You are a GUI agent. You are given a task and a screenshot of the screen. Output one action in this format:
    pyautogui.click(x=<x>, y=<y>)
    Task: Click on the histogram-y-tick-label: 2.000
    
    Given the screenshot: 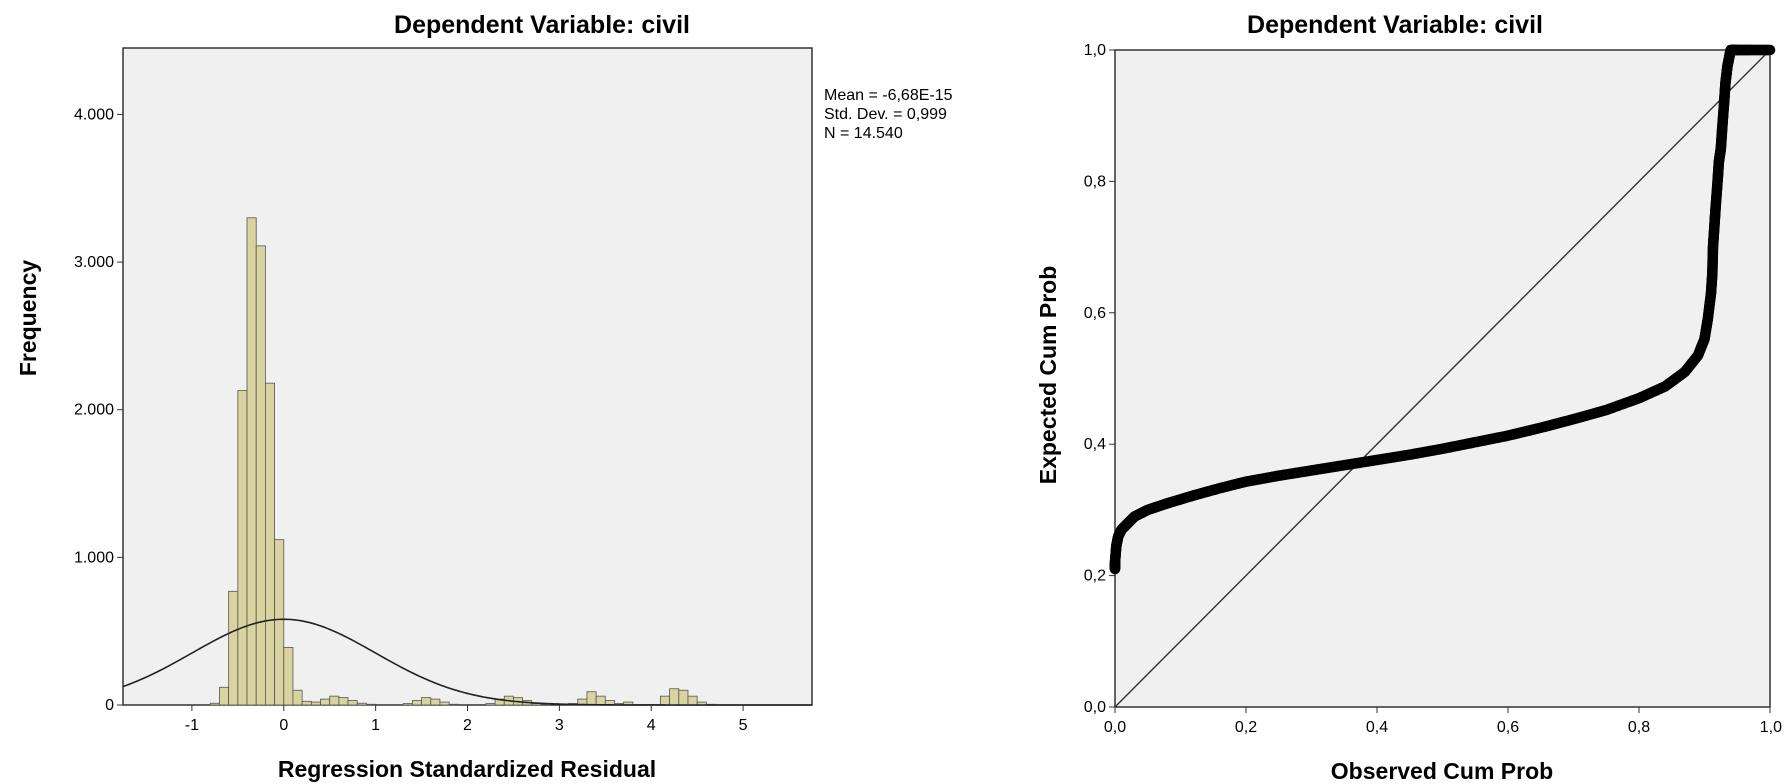 What is the action you would take?
    pyautogui.click(x=94, y=410)
    